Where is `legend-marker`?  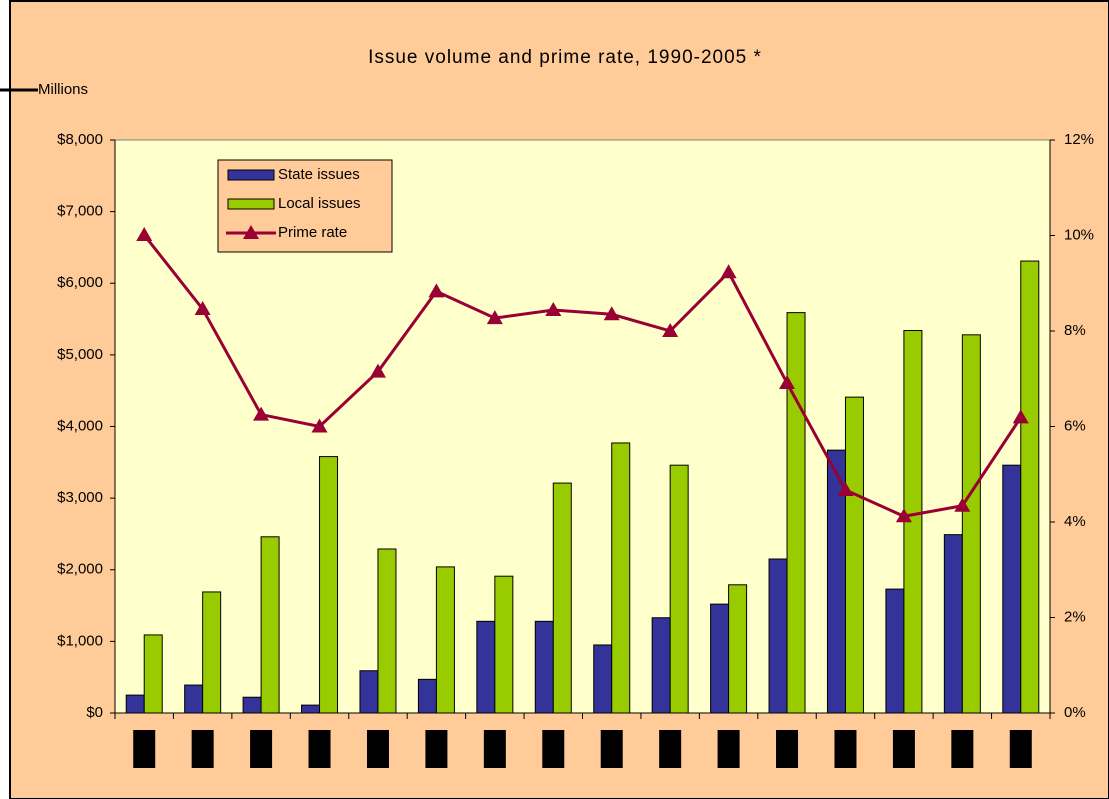 legend-marker is located at coordinates (251, 232).